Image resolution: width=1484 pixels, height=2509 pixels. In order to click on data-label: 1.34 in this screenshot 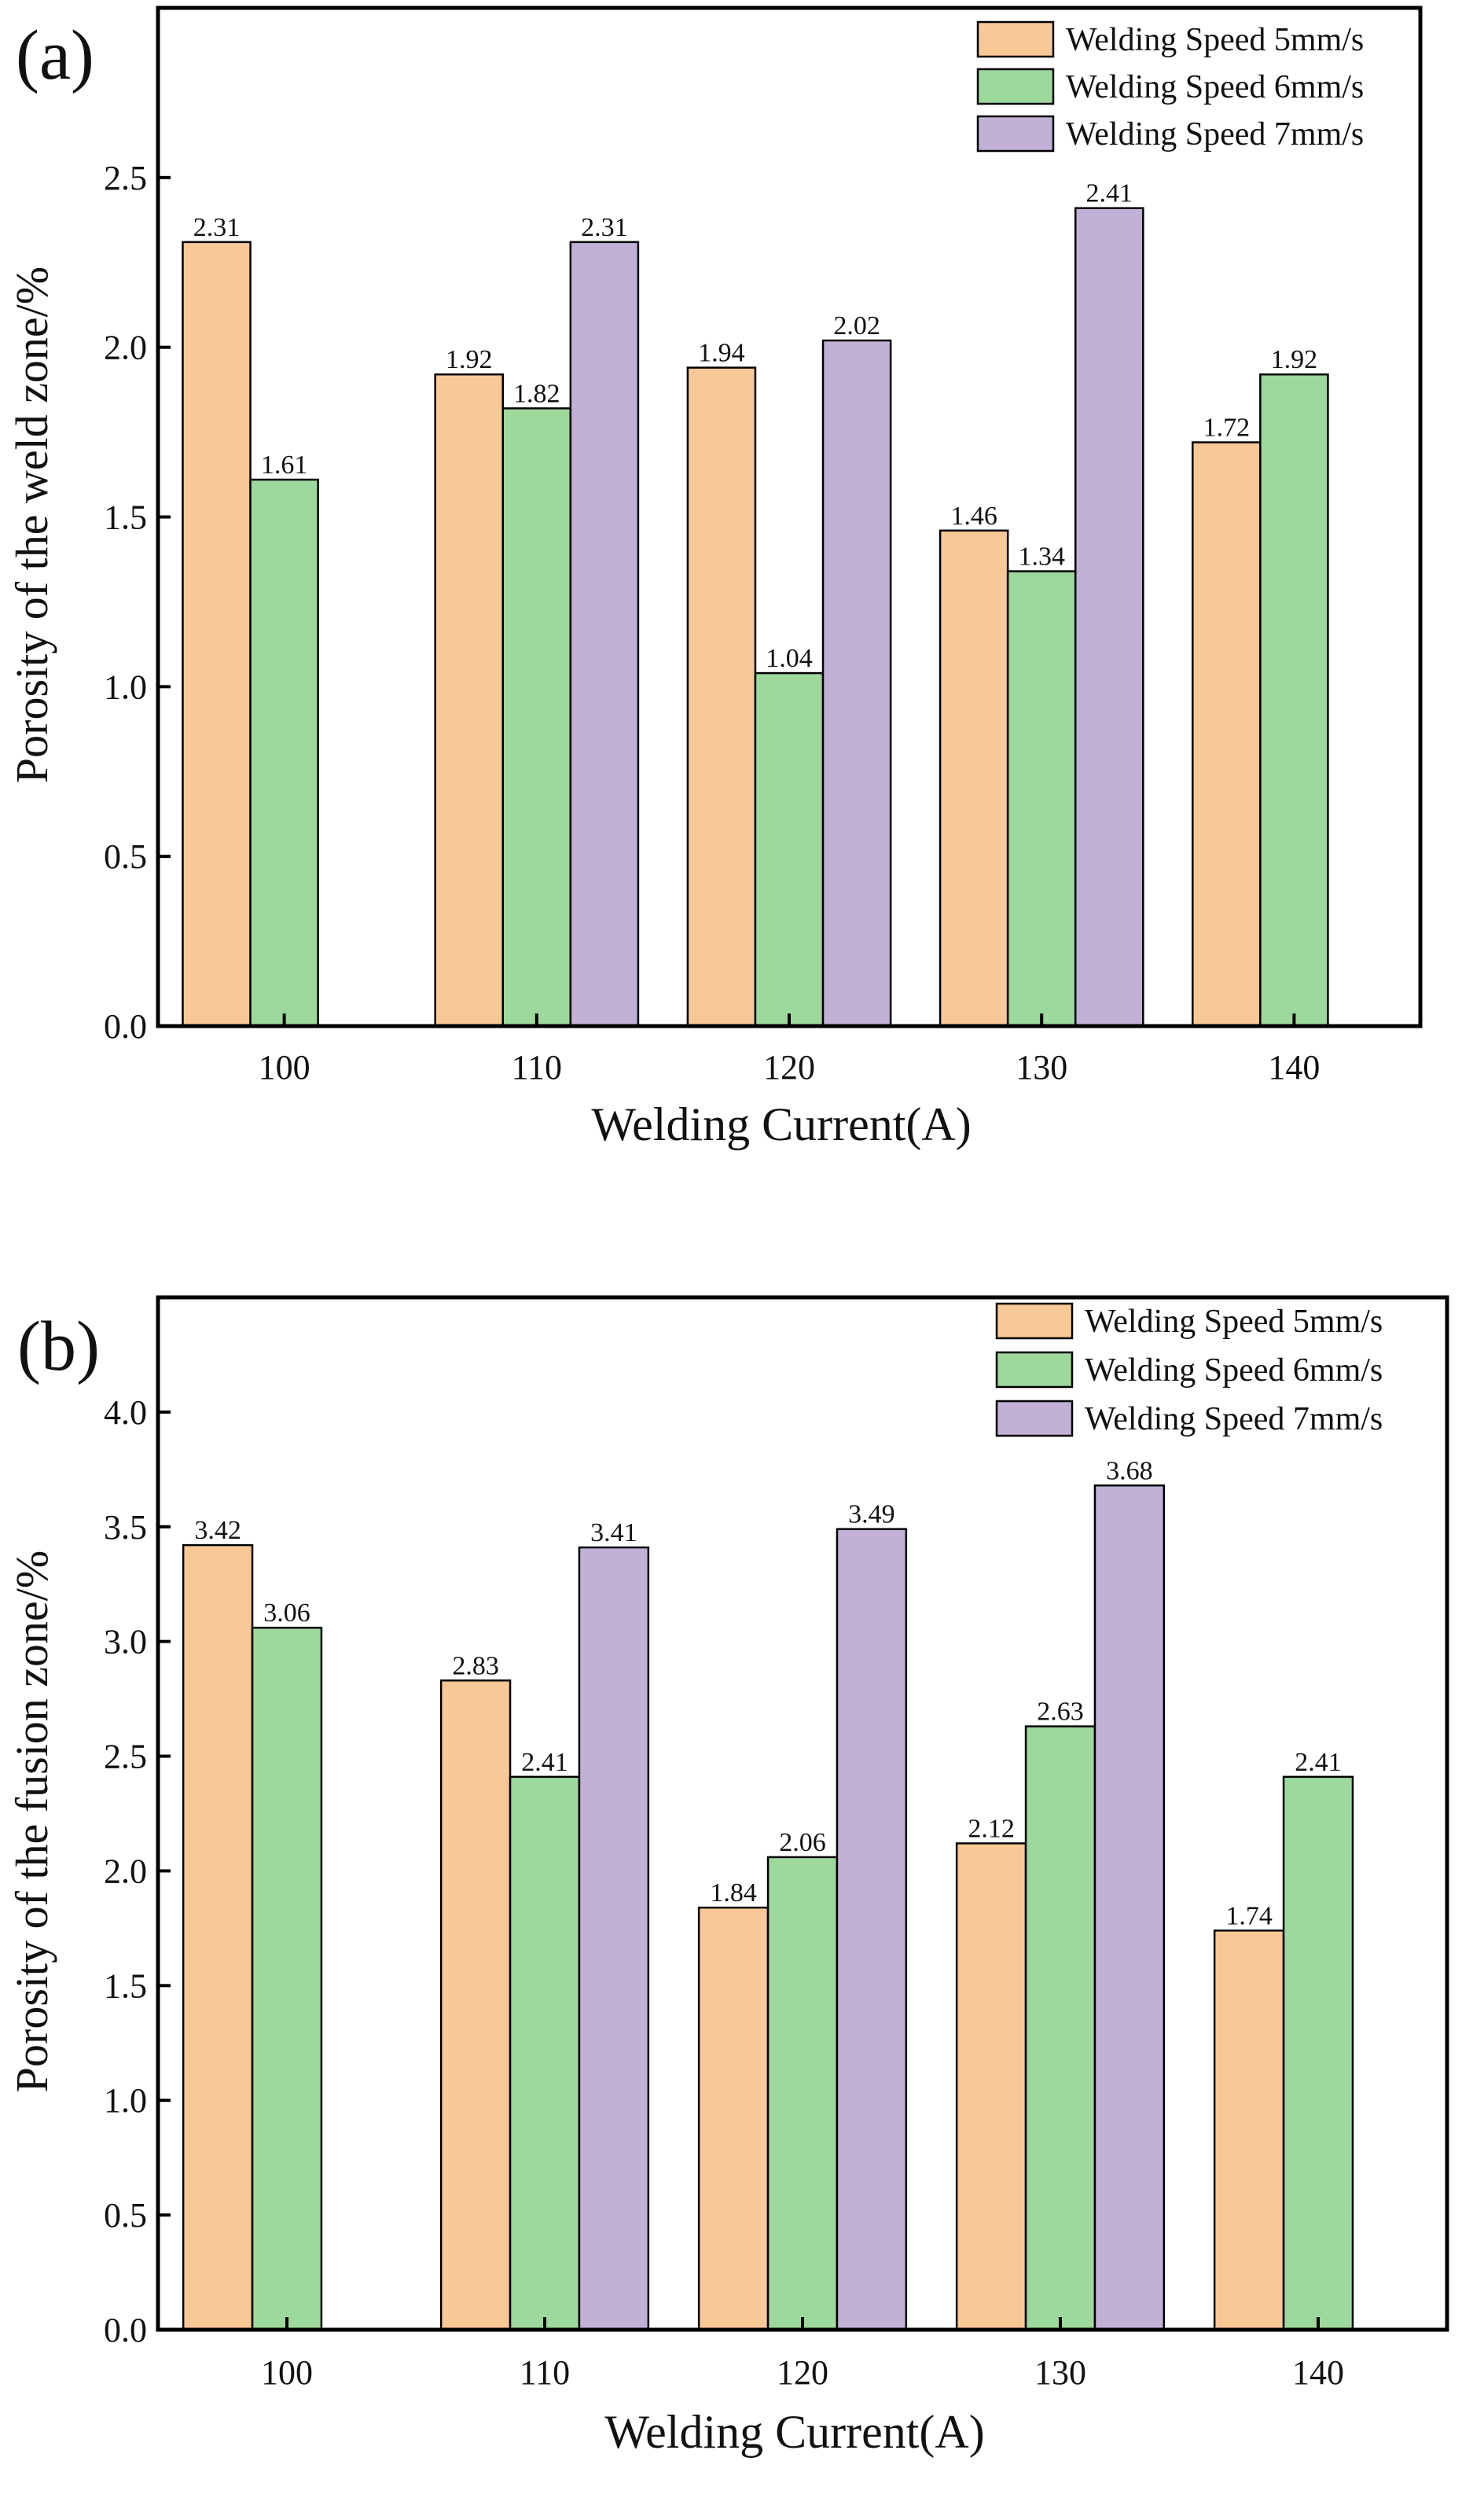, I will do `click(1041, 557)`.